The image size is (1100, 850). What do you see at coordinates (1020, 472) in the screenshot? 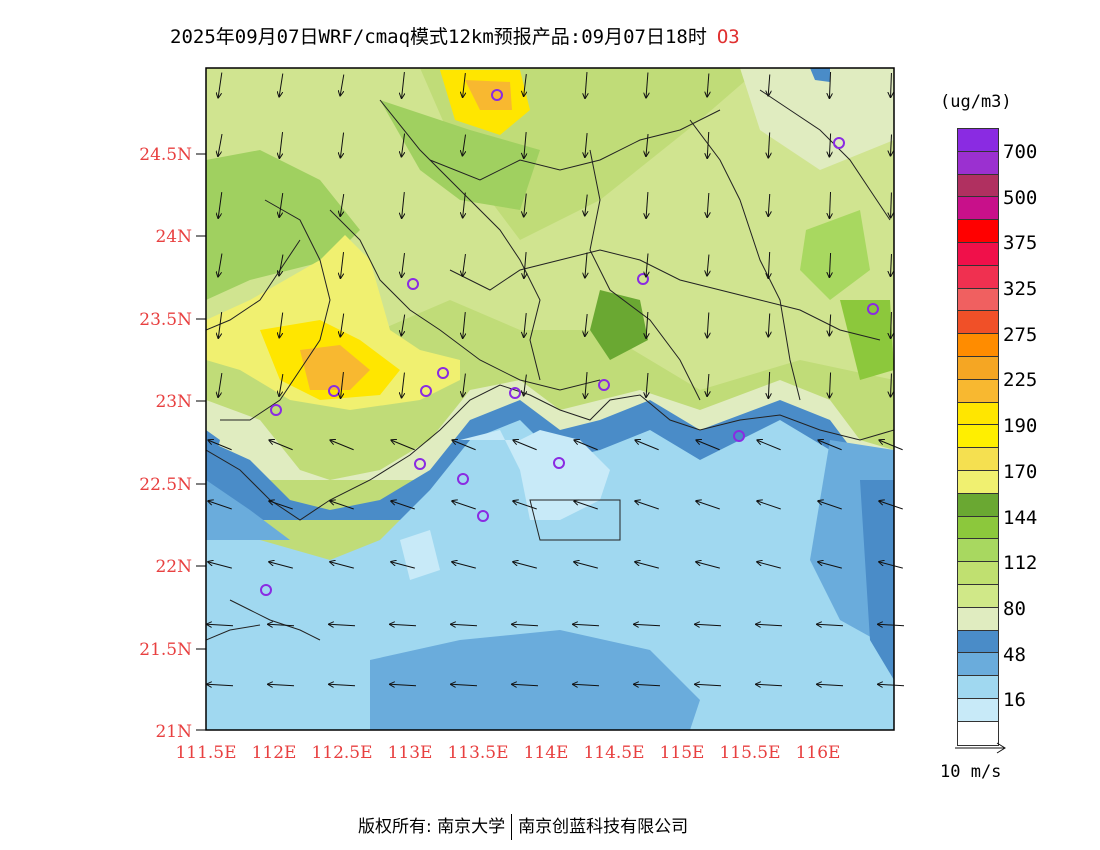
I see `colorbar-label: 170` at bounding box center [1020, 472].